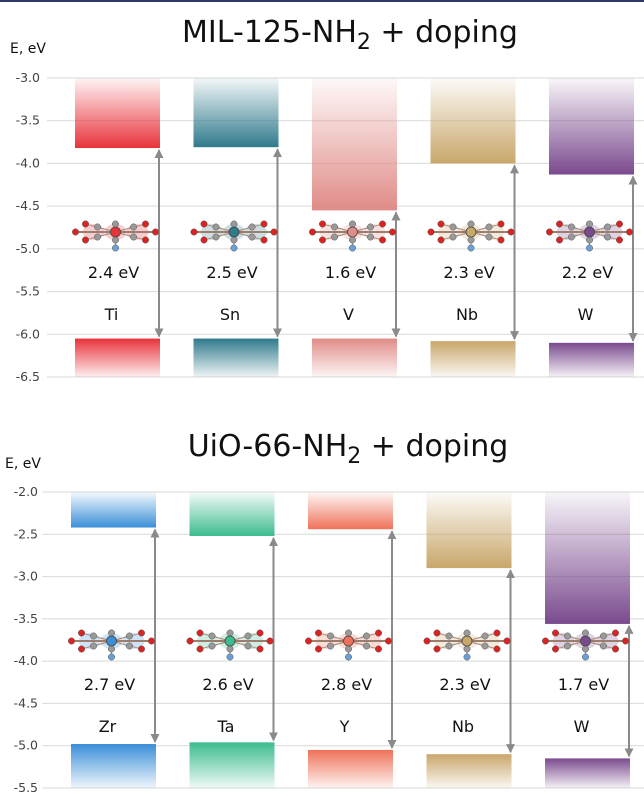 The height and width of the screenshot is (794, 644). What do you see at coordinates (26, 491) in the screenshot?
I see `y-tick-label: -2.0` at bounding box center [26, 491].